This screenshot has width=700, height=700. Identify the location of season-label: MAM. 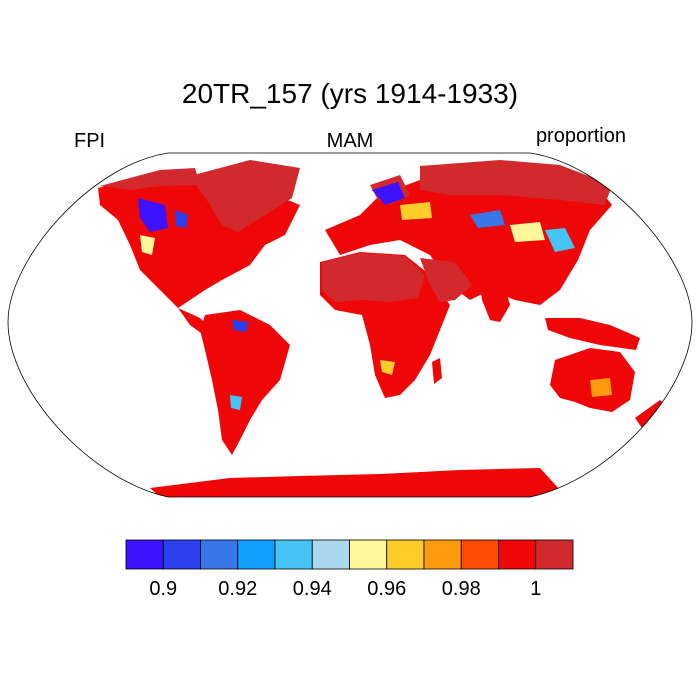
(350, 141).